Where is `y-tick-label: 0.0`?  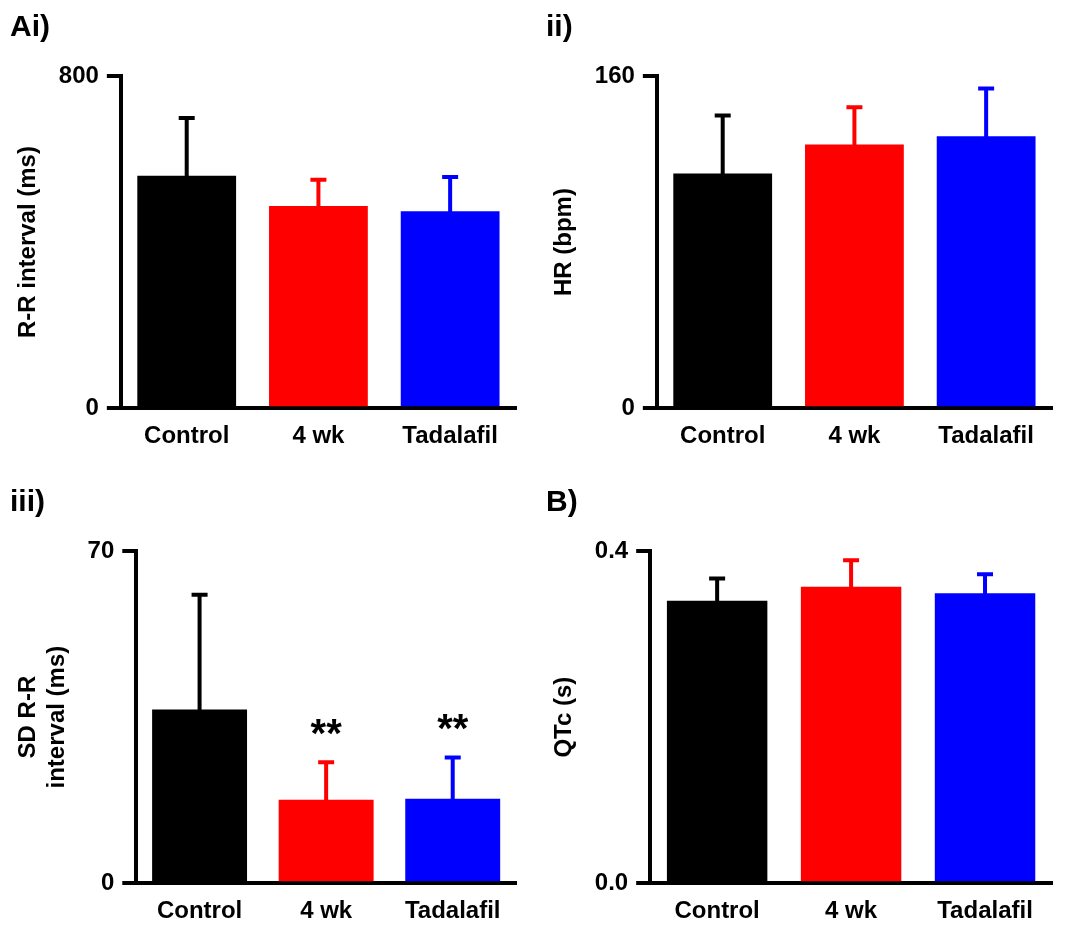 y-tick-label: 0.0 is located at coordinates (611, 881).